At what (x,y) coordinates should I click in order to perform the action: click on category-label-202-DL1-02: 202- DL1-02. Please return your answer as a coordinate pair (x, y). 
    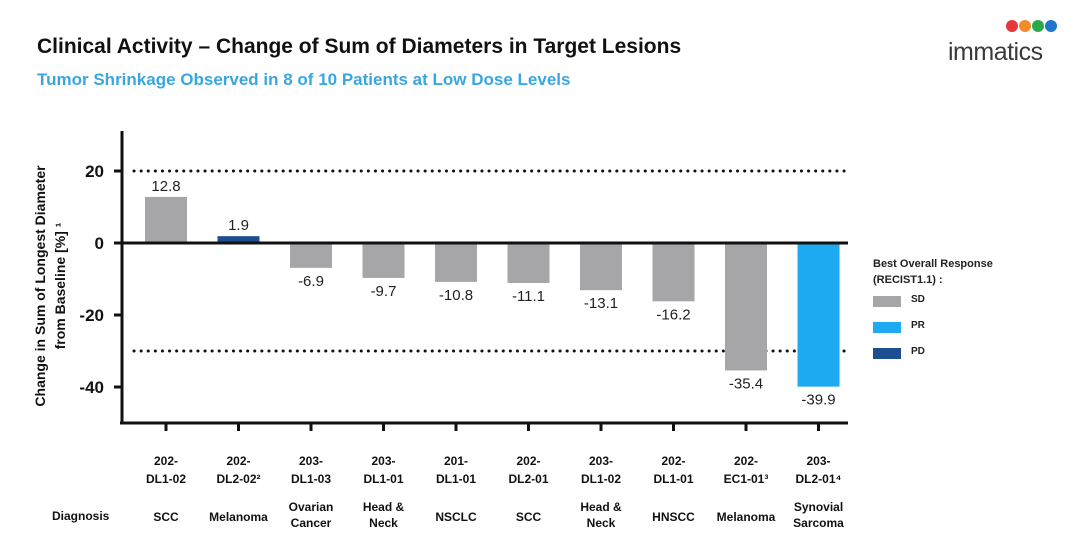
    Looking at the image, I should click on (166, 470).